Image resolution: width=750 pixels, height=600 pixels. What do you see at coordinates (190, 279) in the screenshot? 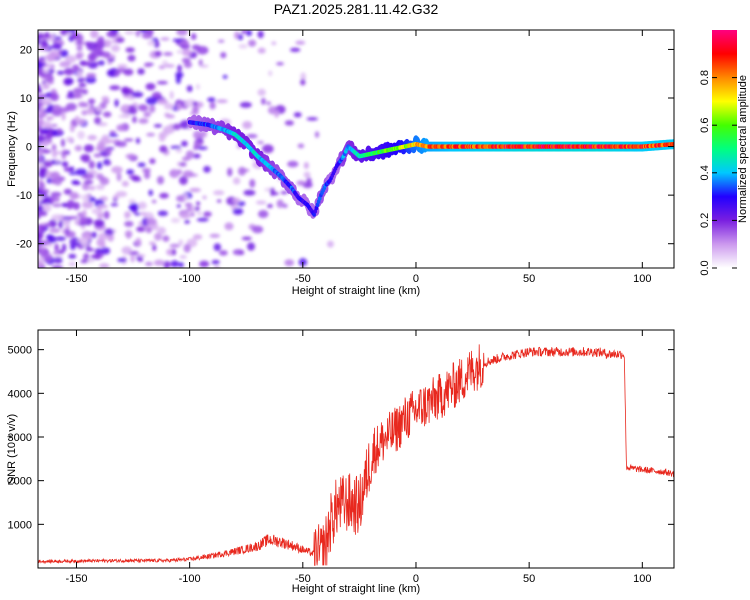
I see `x-tick-label: -100` at bounding box center [190, 279].